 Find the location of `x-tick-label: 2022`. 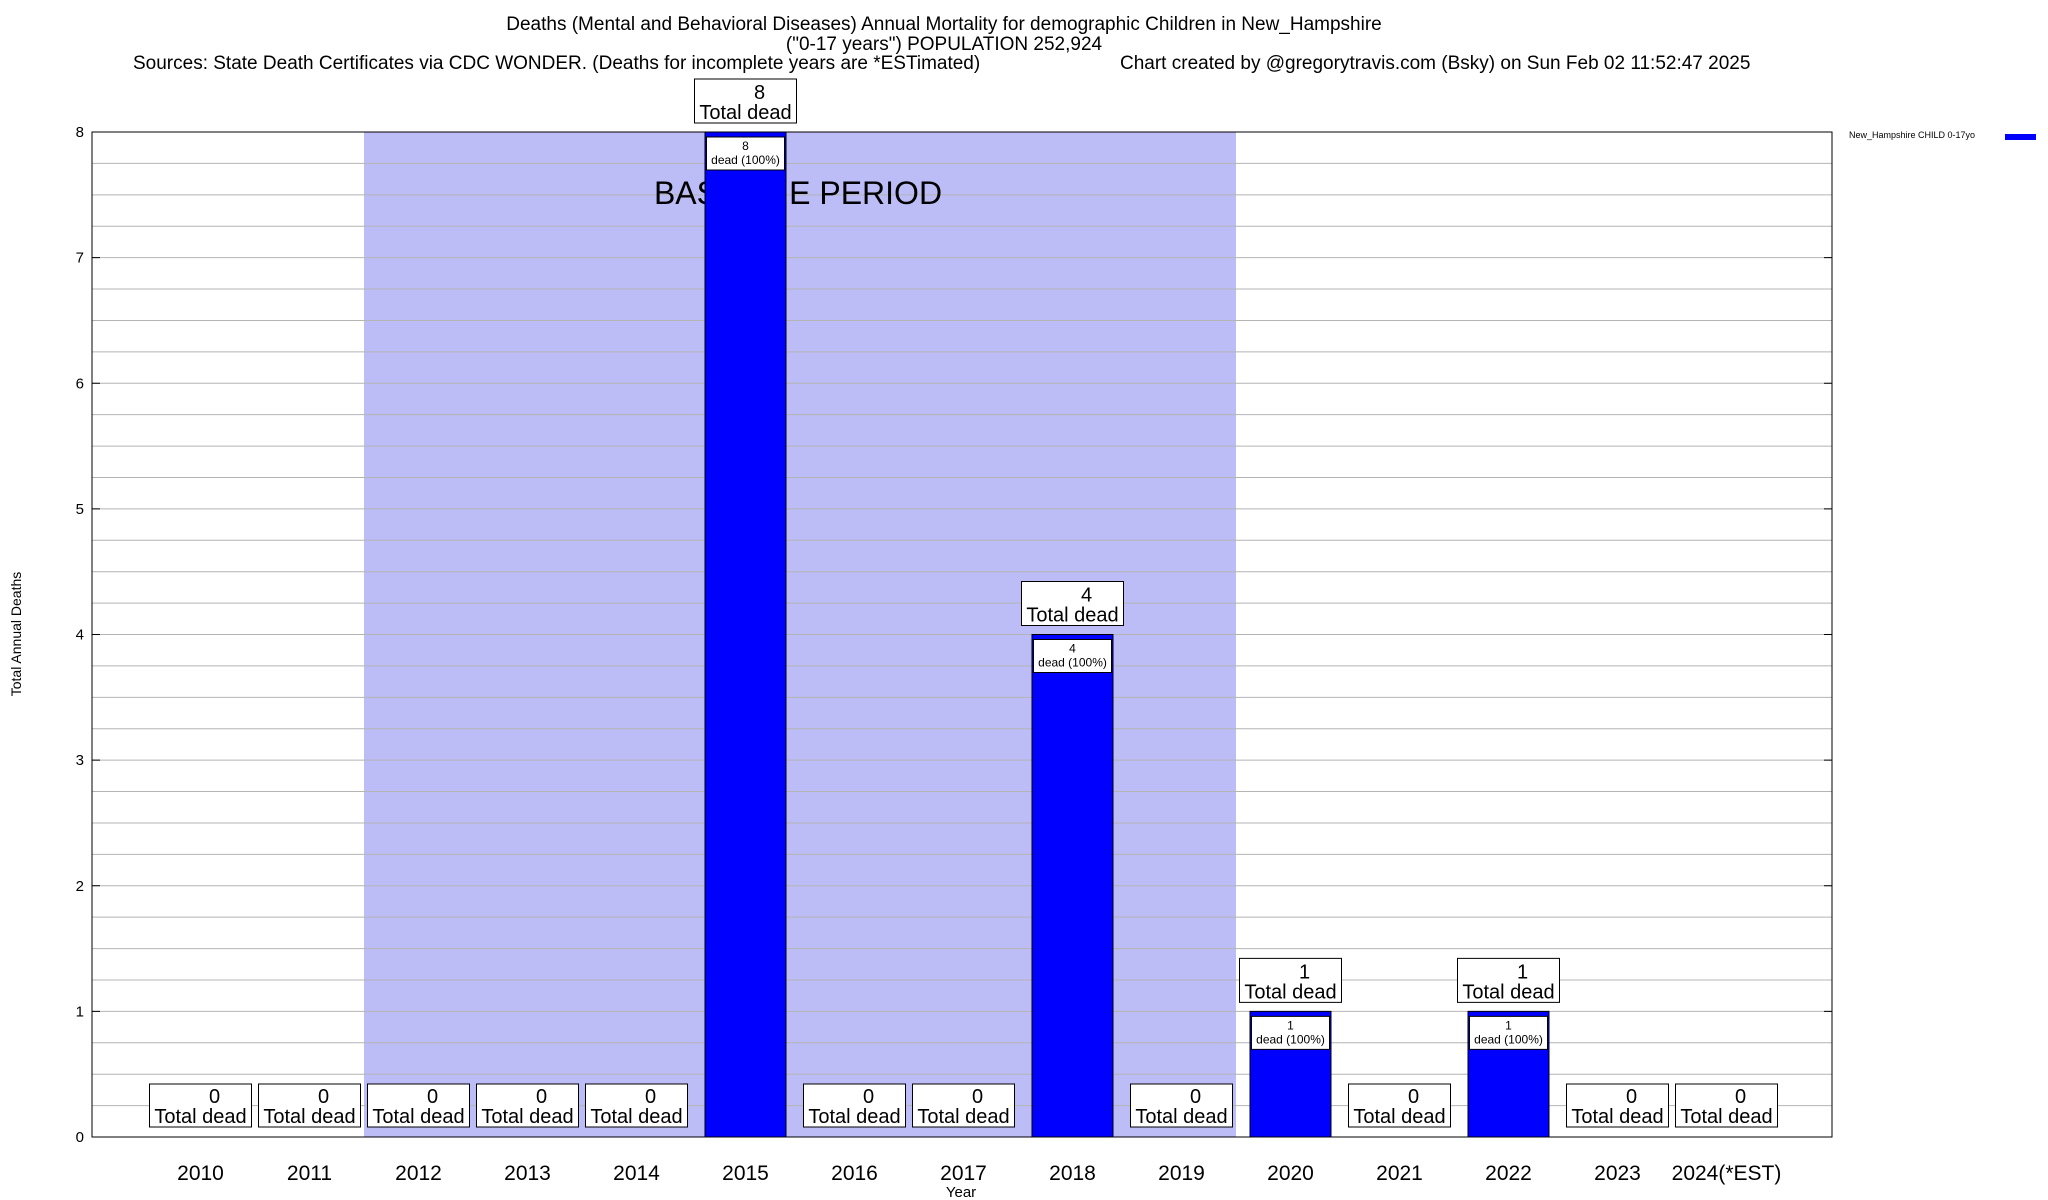

x-tick-label: 2022 is located at coordinates (1508, 1173).